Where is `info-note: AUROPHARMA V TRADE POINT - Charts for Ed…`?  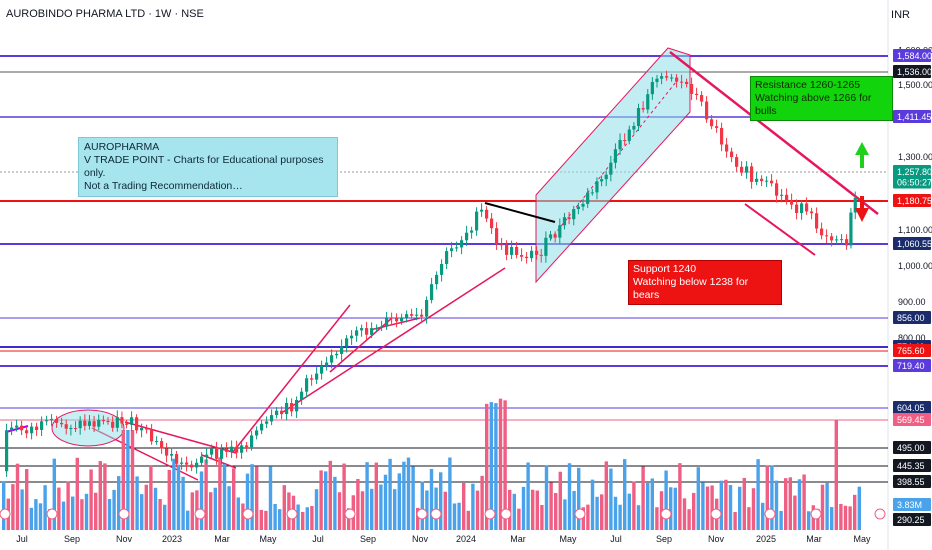 info-note: AUROPHARMA V TRADE POINT - Charts for Ed… is located at coordinates (208, 167).